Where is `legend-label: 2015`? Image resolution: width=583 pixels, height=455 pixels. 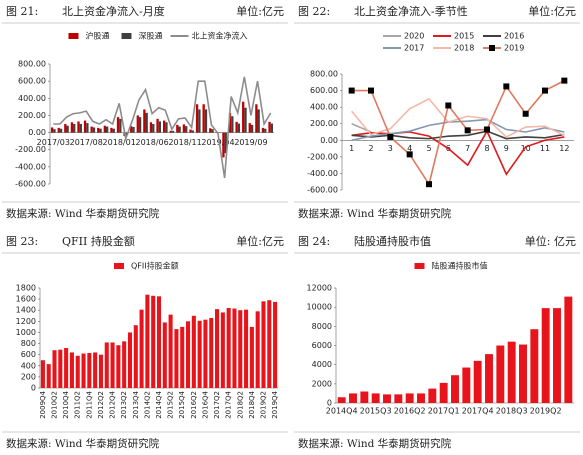 legend-label: 2015 is located at coordinates (464, 36).